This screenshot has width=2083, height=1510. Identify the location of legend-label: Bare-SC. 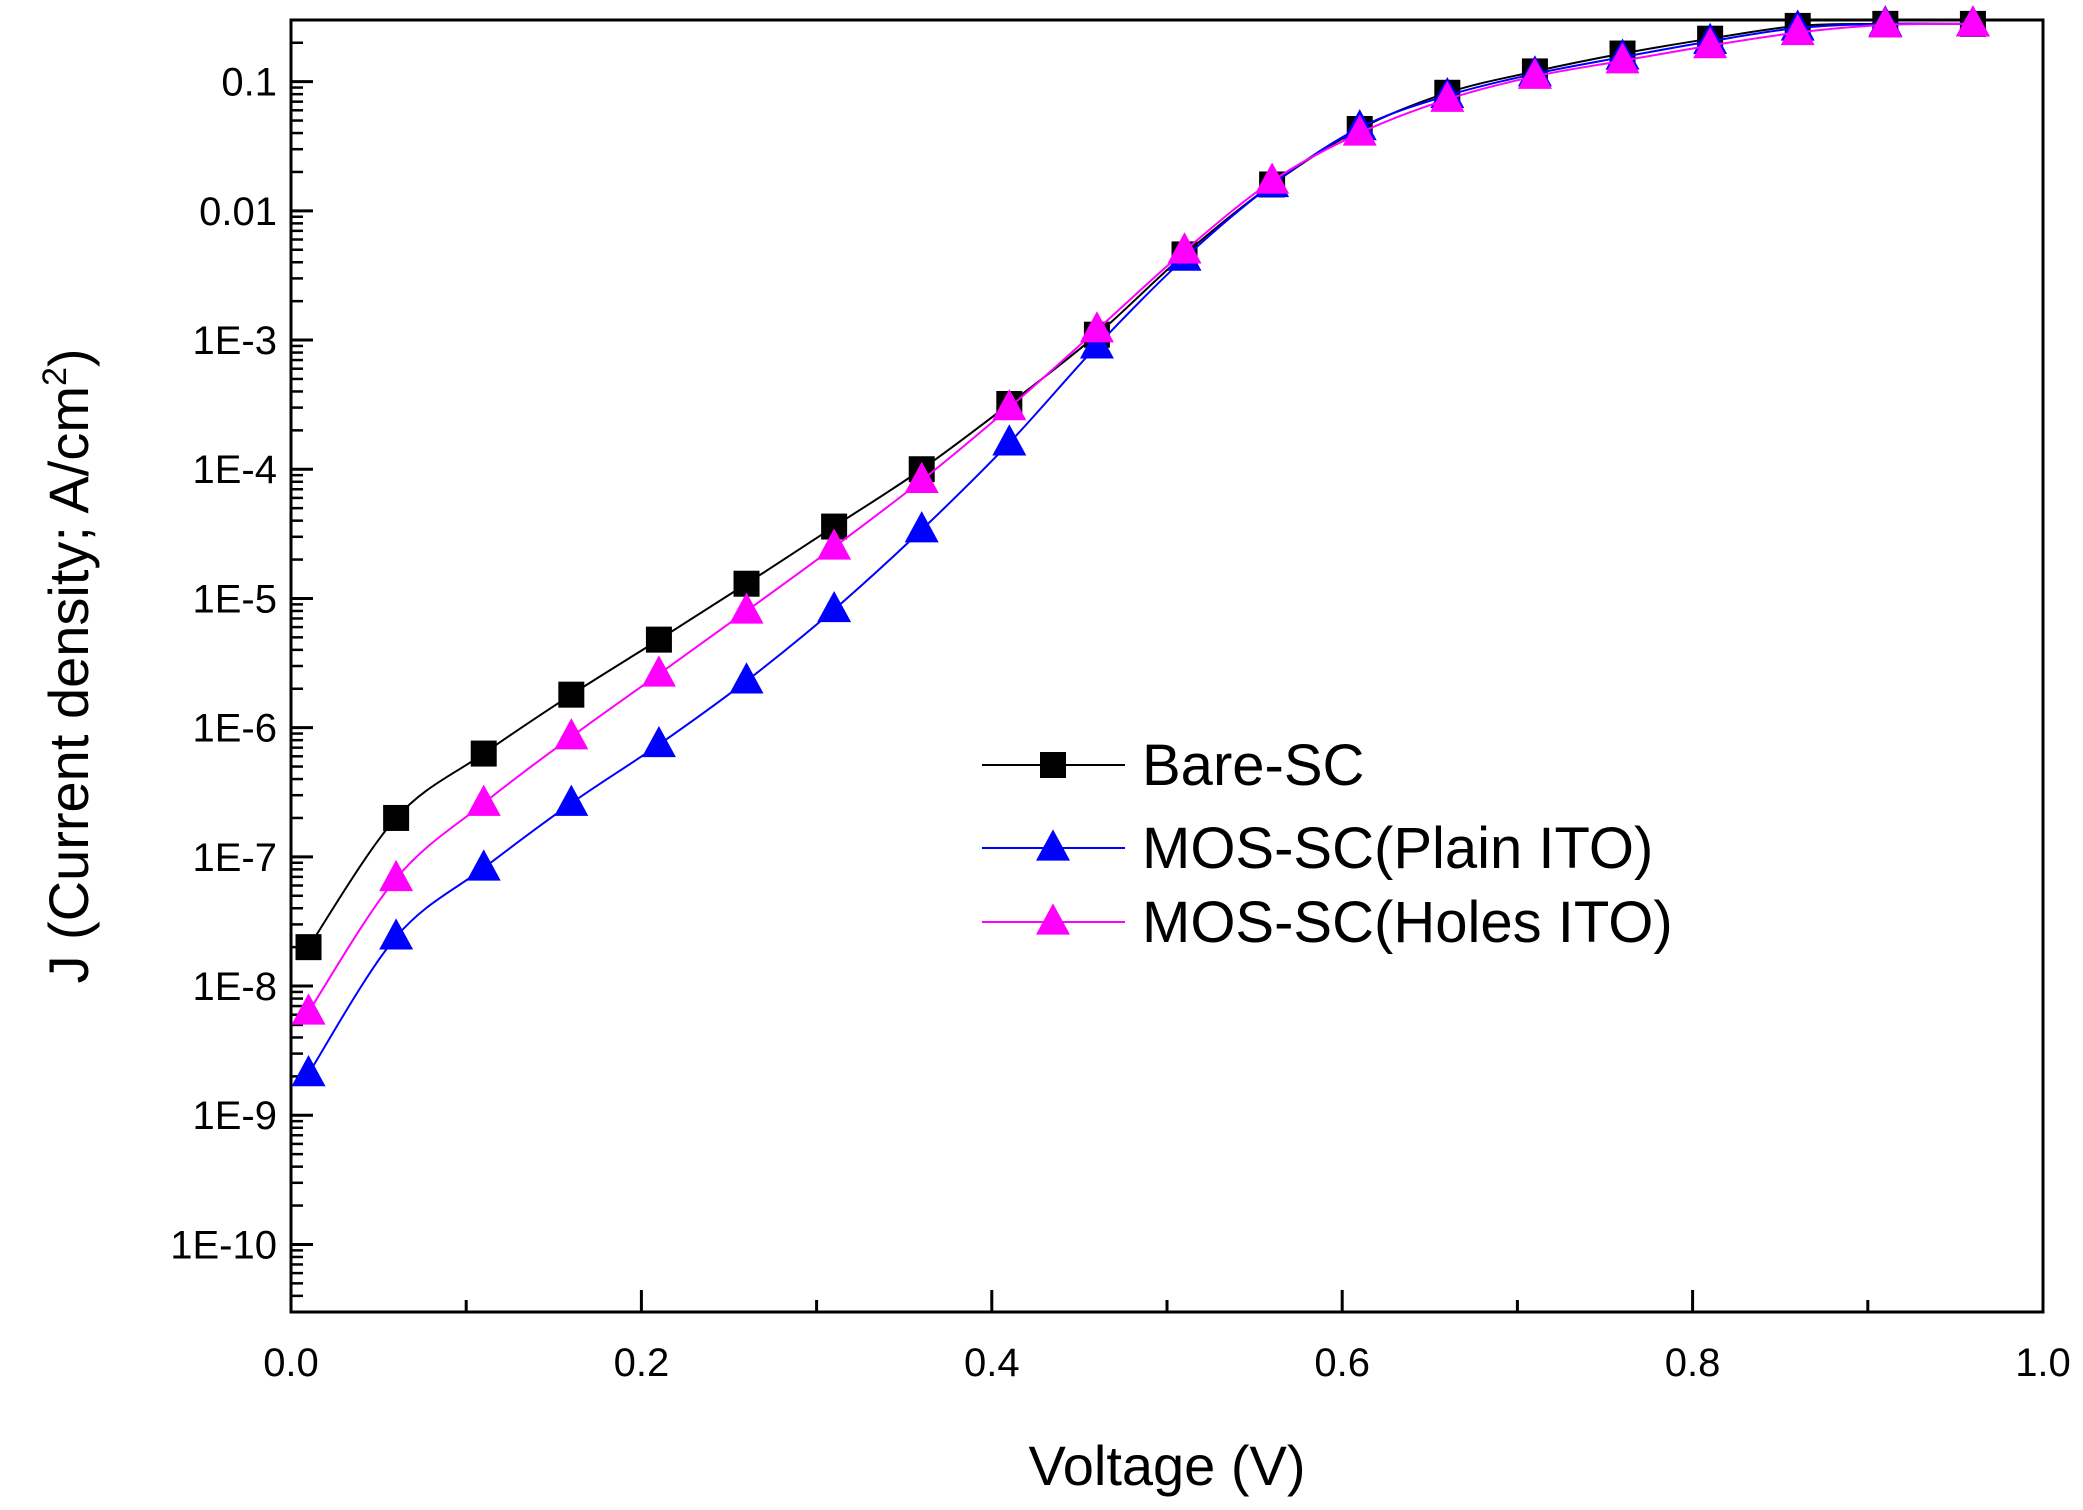
(1253, 765).